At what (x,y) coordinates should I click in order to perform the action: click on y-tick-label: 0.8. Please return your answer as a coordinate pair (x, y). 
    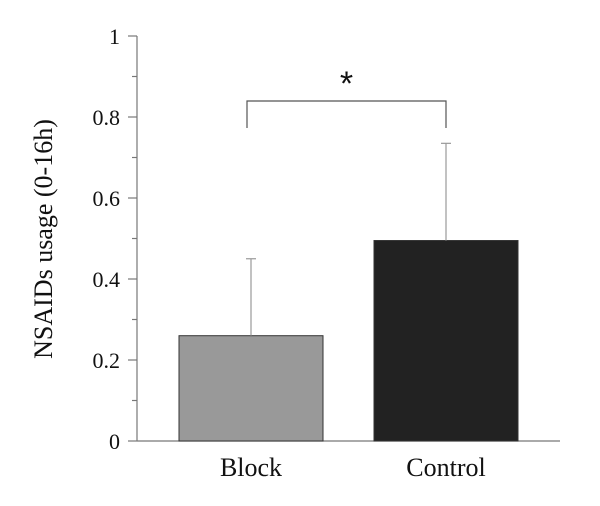
    Looking at the image, I should click on (107, 117).